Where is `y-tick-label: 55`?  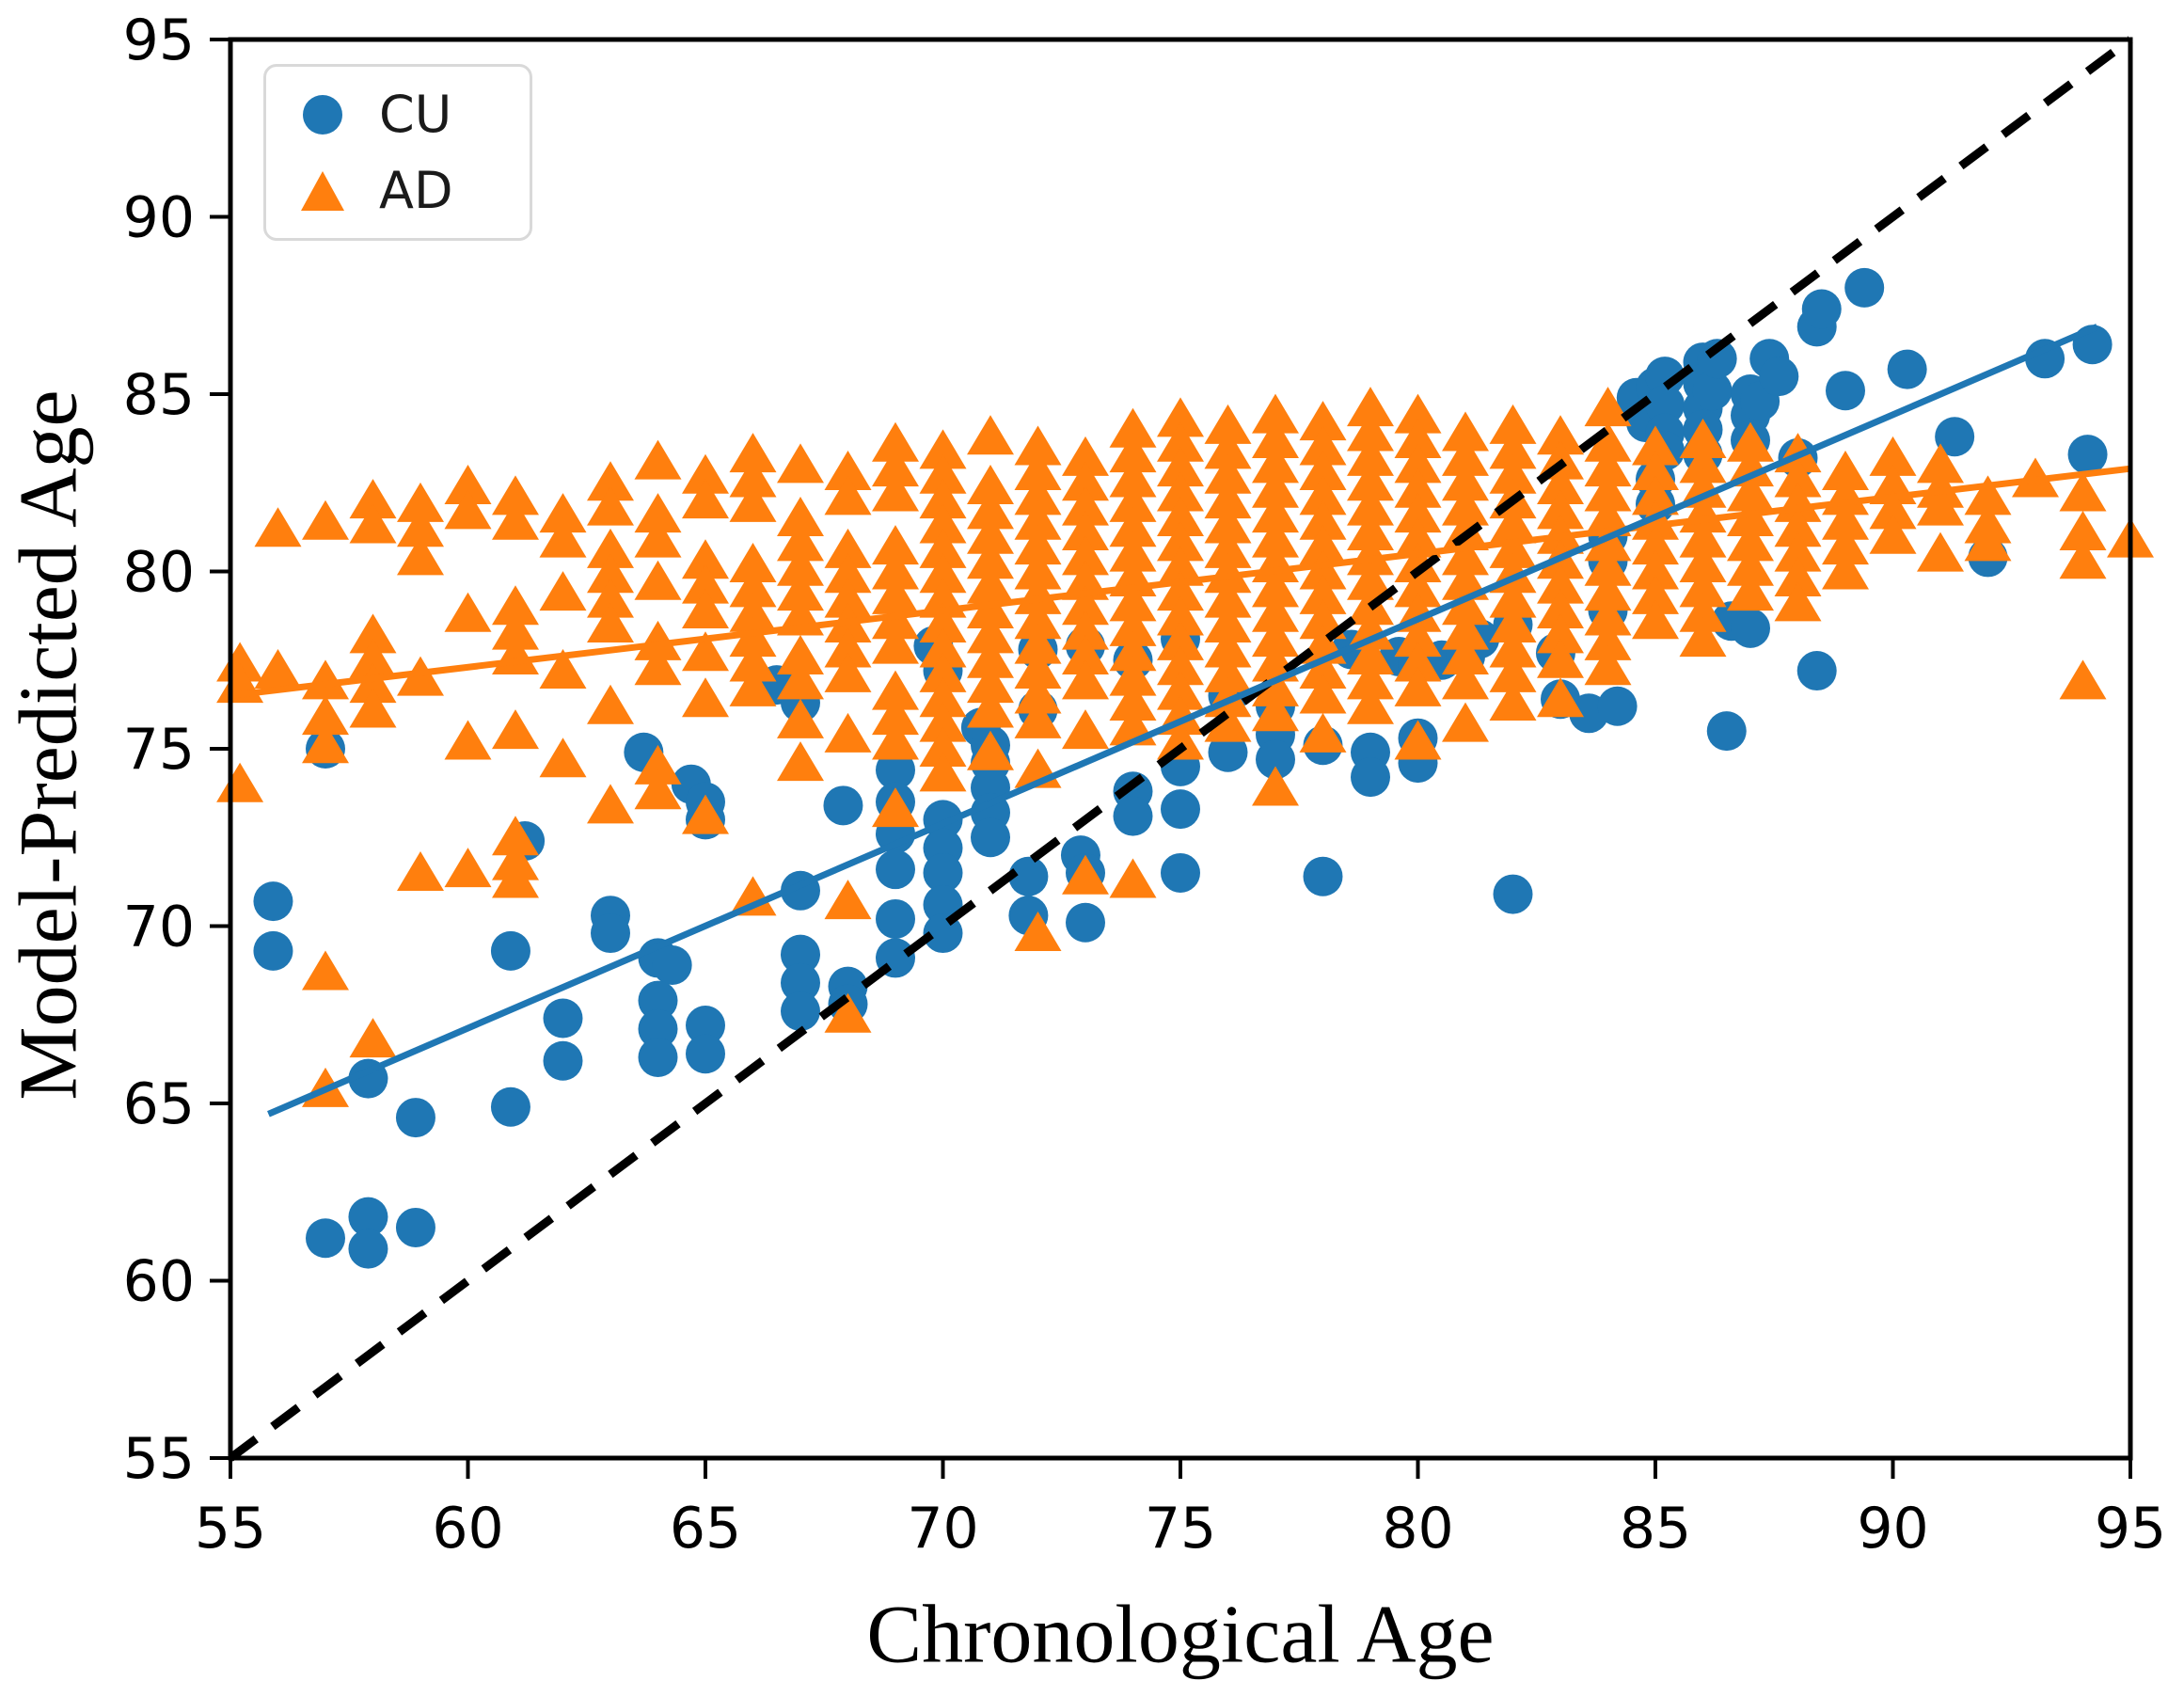
y-tick-label: 55 is located at coordinates (159, 1459).